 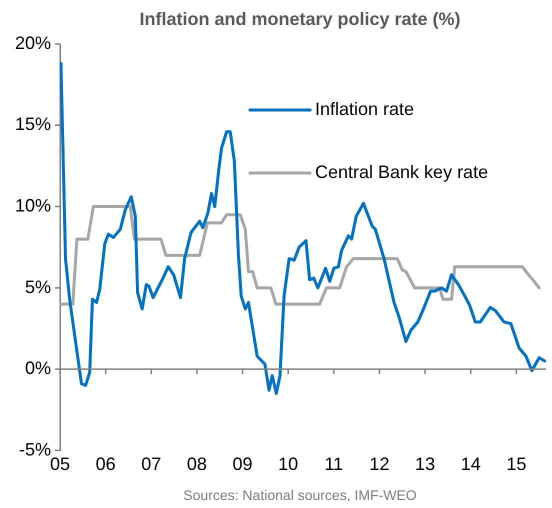 What do you see at coordinates (300, 18) in the screenshot?
I see `chart-title: Inflation and monetary policy rate (%)` at bounding box center [300, 18].